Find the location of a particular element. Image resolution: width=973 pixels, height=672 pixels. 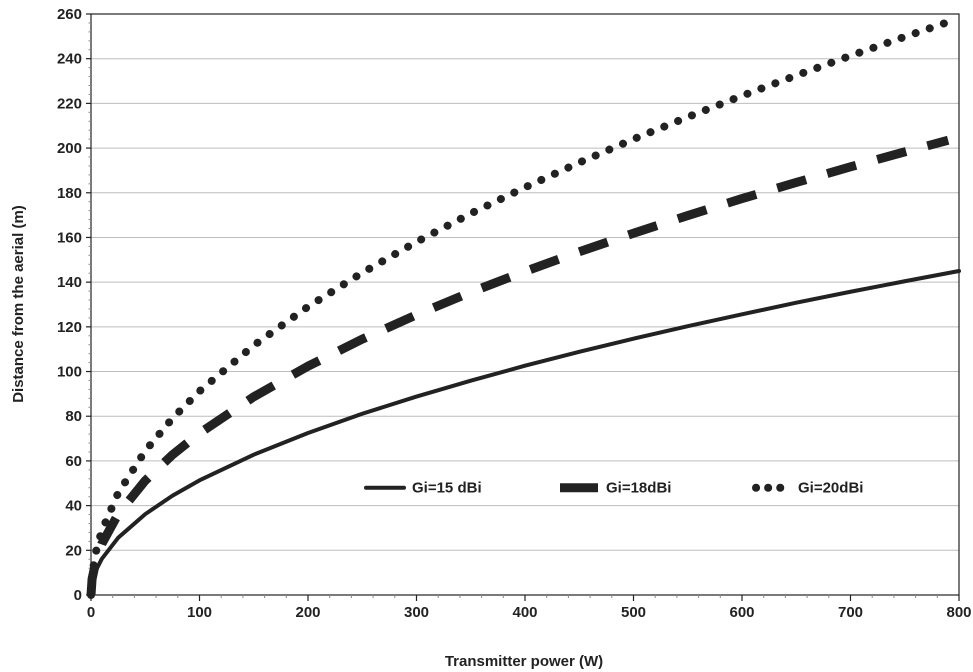

y-tick-label: 40 is located at coordinates (73, 506).